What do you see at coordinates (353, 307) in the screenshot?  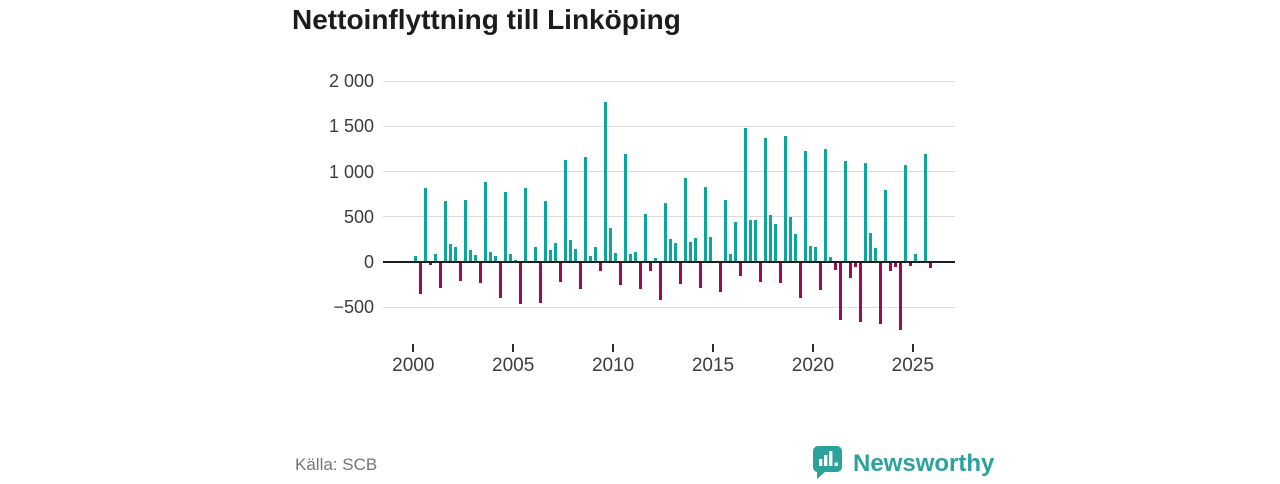 I see `y-tick-label: −500` at bounding box center [353, 307].